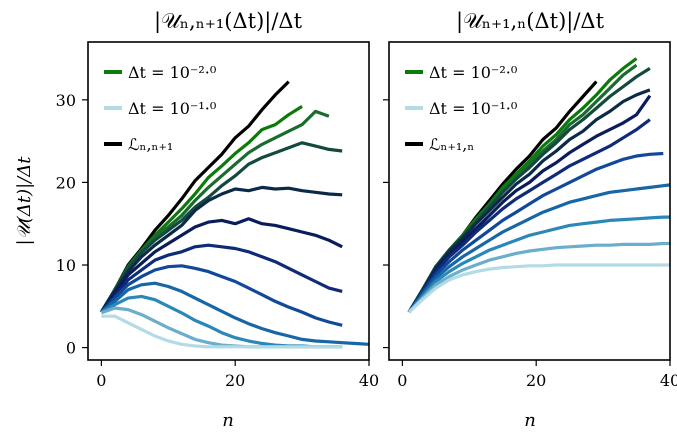 This screenshot has width=677, height=440. Describe the element at coordinates (530, 420) in the screenshot. I see `right-x-axis-label: n` at that location.